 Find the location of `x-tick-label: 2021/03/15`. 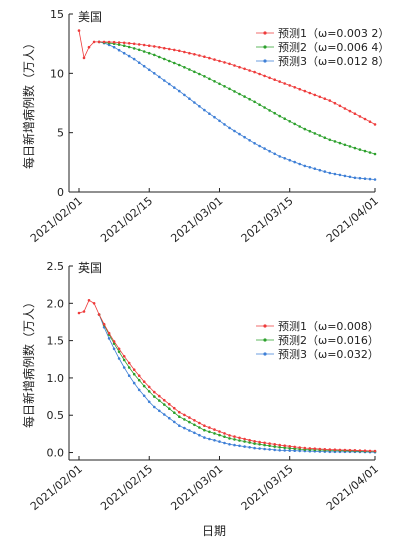

x-tick-label: 2021/03/15 is located at coordinates (267, 219).